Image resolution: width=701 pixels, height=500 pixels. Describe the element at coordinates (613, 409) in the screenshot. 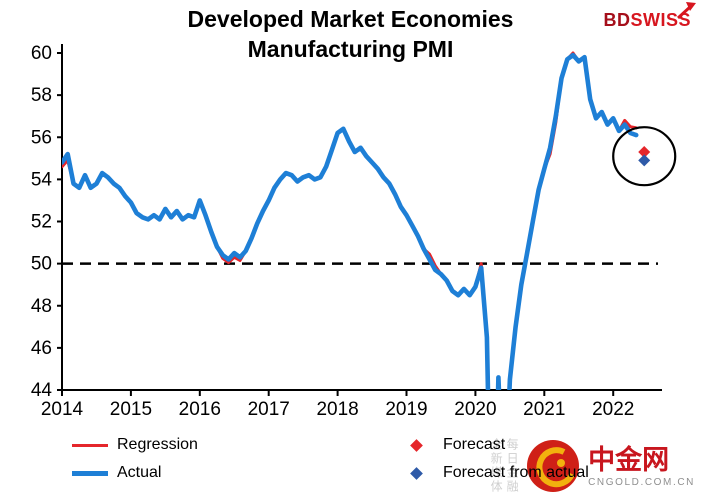

I see `svg-text: 2022` at that location.